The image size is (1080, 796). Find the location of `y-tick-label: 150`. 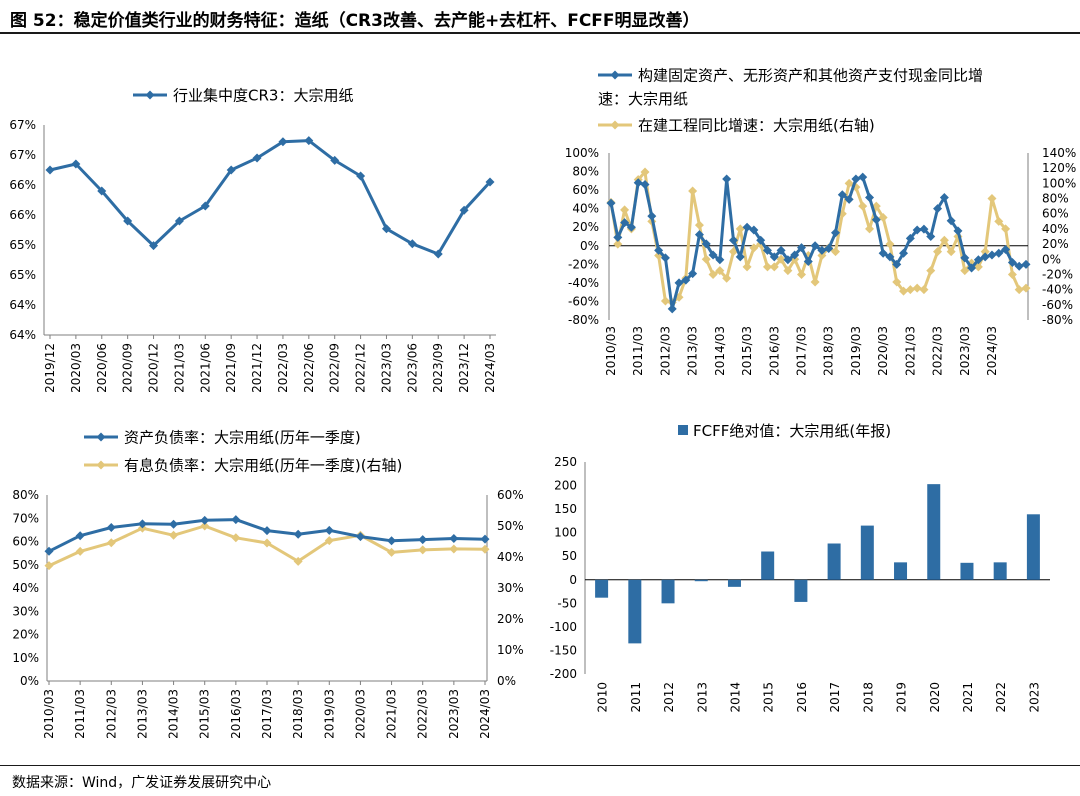

y-tick-label: 150 is located at coordinates (565, 509).